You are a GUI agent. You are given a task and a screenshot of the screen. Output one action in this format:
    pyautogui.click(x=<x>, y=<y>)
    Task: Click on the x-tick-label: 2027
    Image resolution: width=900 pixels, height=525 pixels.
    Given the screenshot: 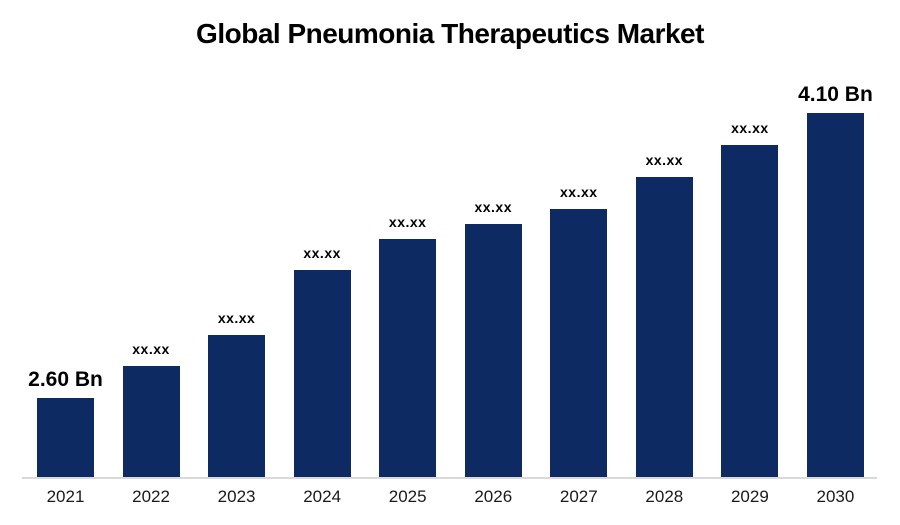 What is the action you would take?
    pyautogui.click(x=578, y=496)
    